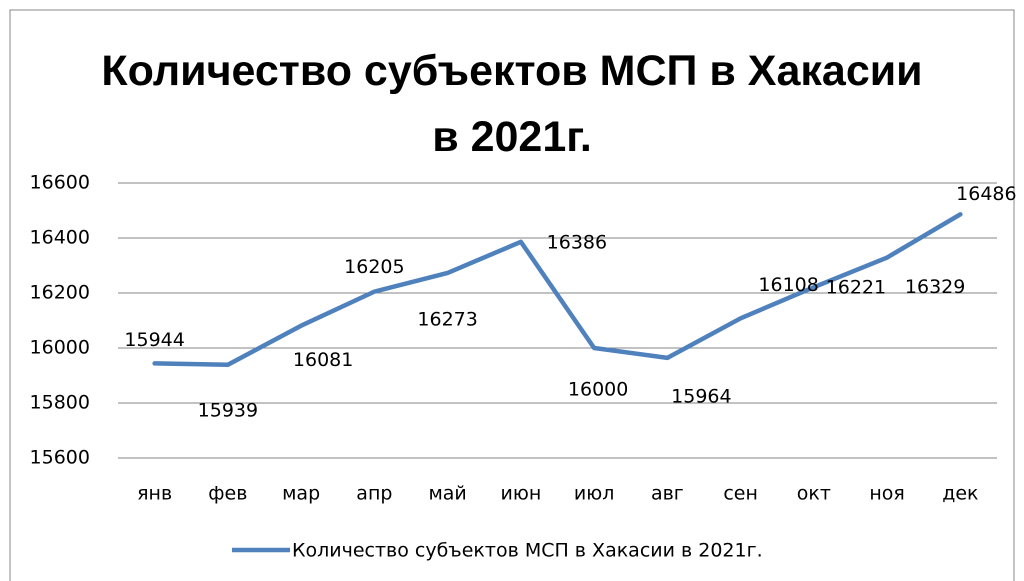 This screenshot has width=1024, height=581. I want to click on data-label: 16273, so click(447, 319).